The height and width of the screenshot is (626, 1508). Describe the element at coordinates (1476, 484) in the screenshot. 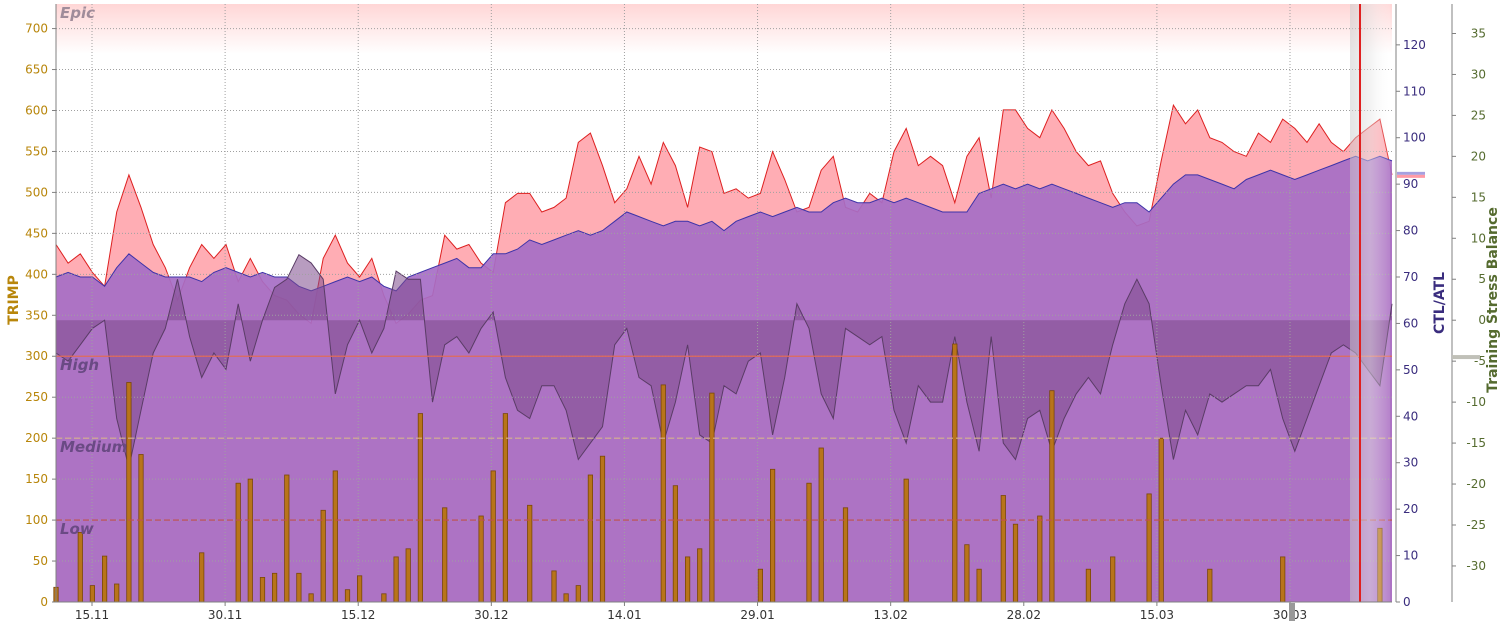

I see `tsb-tick-label: -20` at that location.